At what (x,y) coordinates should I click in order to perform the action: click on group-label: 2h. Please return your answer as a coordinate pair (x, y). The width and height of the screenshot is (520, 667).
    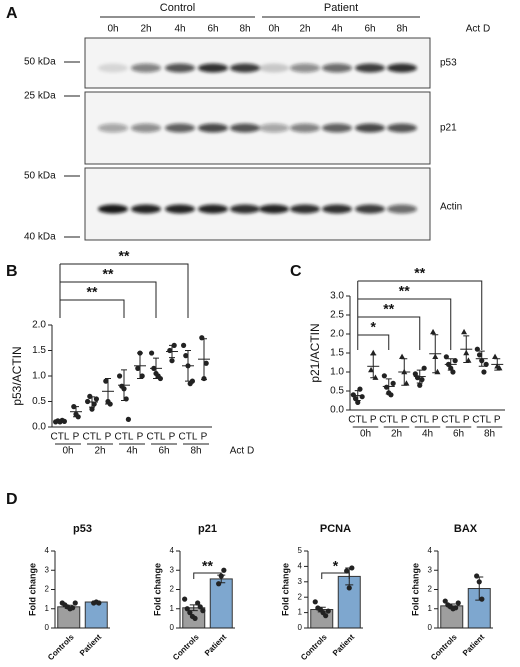
    Looking at the image, I should click on (99, 451).